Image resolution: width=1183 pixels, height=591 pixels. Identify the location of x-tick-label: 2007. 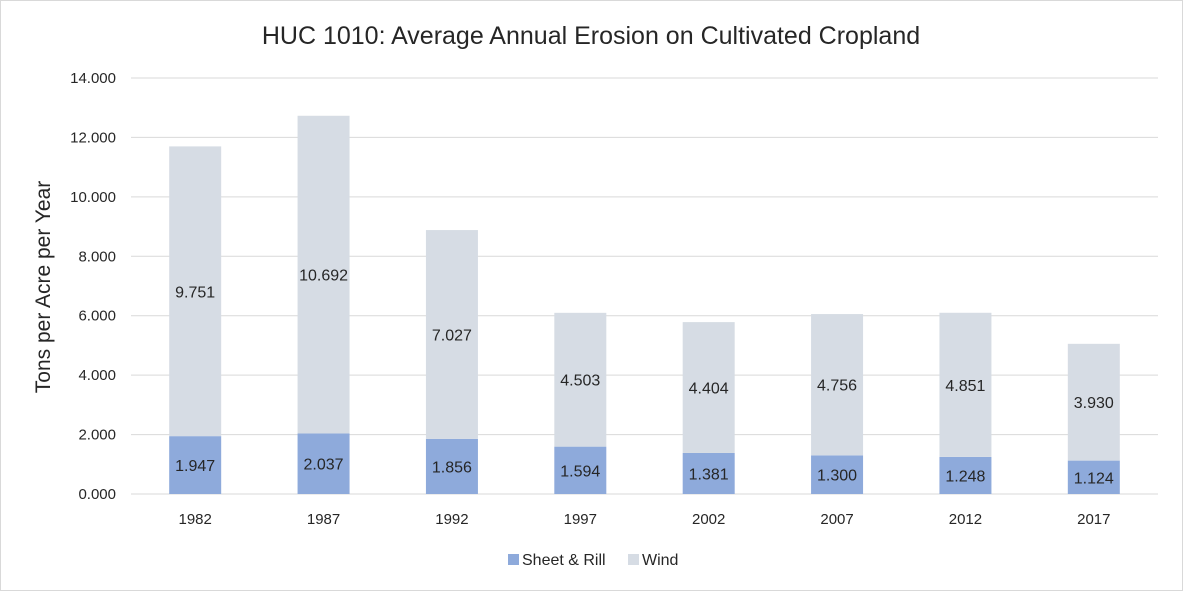
(836, 519).